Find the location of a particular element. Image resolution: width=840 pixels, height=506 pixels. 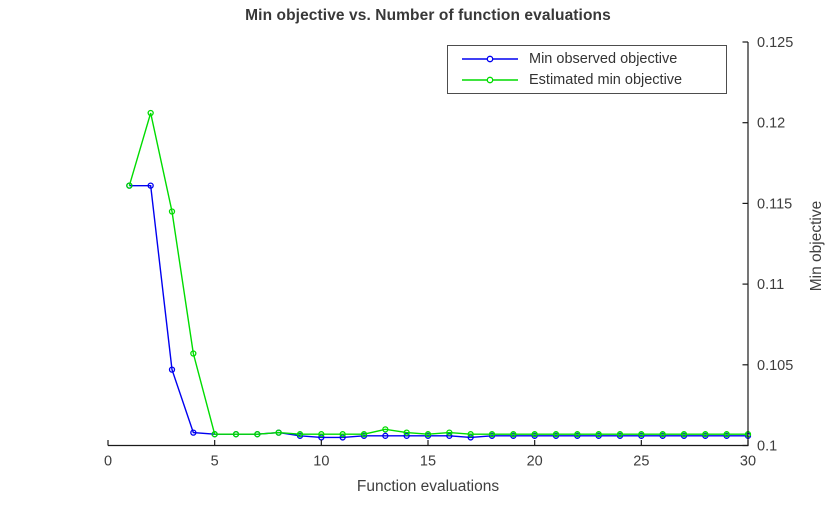

x-axis-label: Function evaluations is located at coordinates (428, 486).